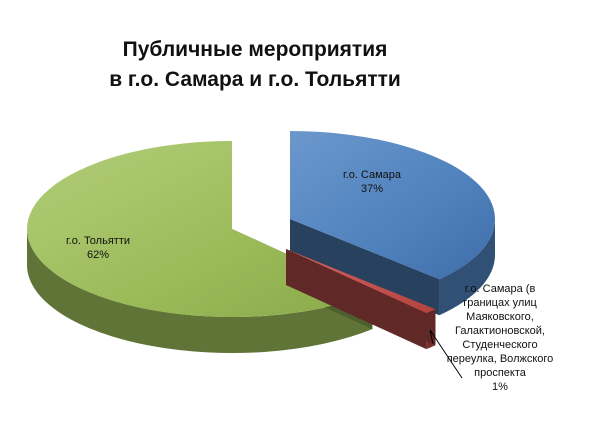 The height and width of the screenshot is (422, 593). I want to click on data-label-line: г.о. Самара (в, so click(500, 289).